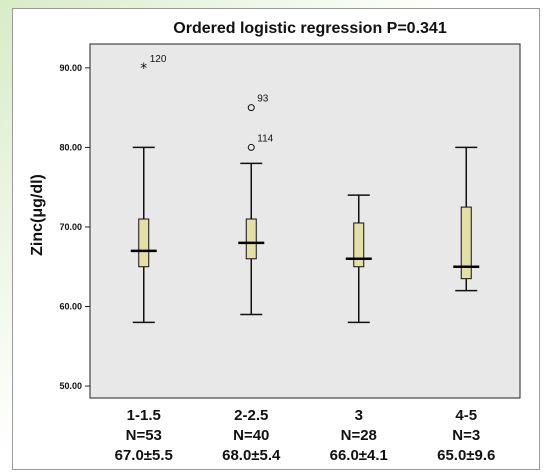 This screenshot has width=545, height=474. What do you see at coordinates (158, 59) in the screenshot?
I see `outlier-label: 120` at bounding box center [158, 59].